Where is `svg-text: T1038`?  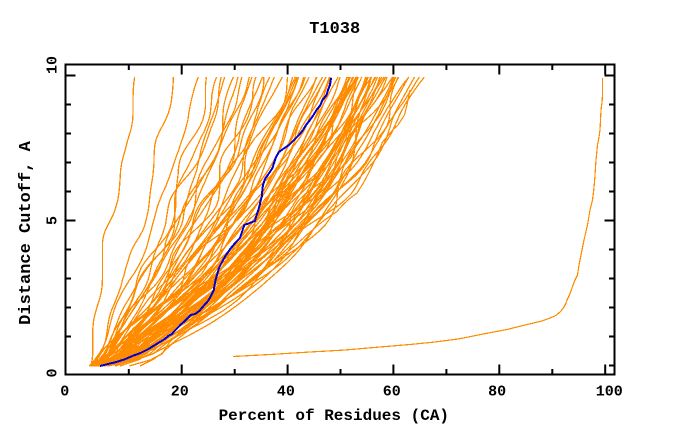 svg-text: T1038 is located at coordinates (334, 29).